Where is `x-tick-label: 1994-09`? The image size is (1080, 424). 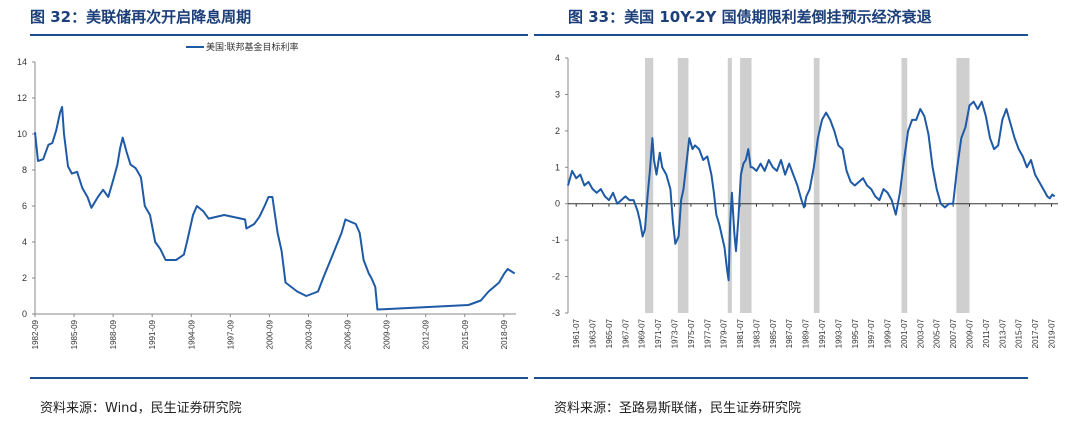
x-tick-label: 1994-09 is located at coordinates (191, 334).